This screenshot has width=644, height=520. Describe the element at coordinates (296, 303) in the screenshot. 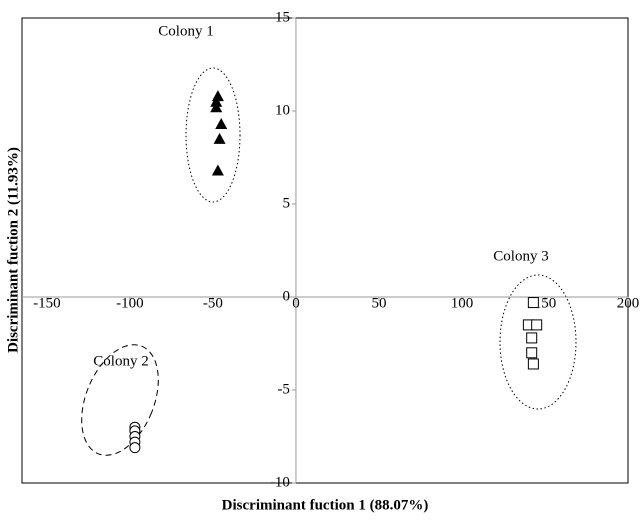

I see `x-tick-label: 0` at that location.